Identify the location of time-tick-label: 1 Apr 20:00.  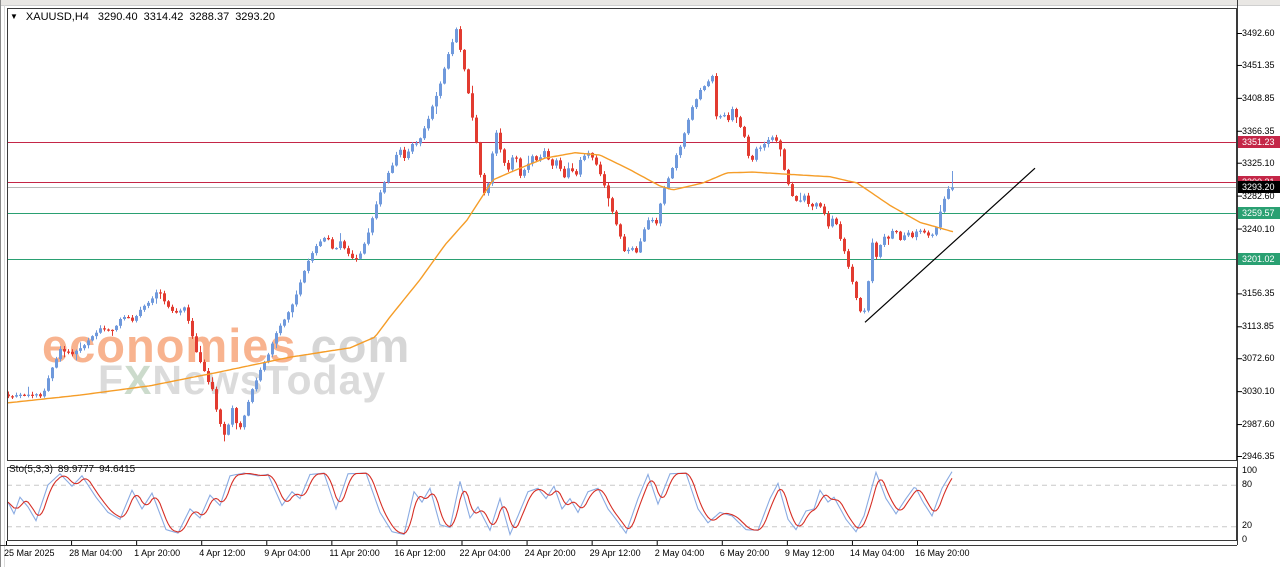
(157, 553).